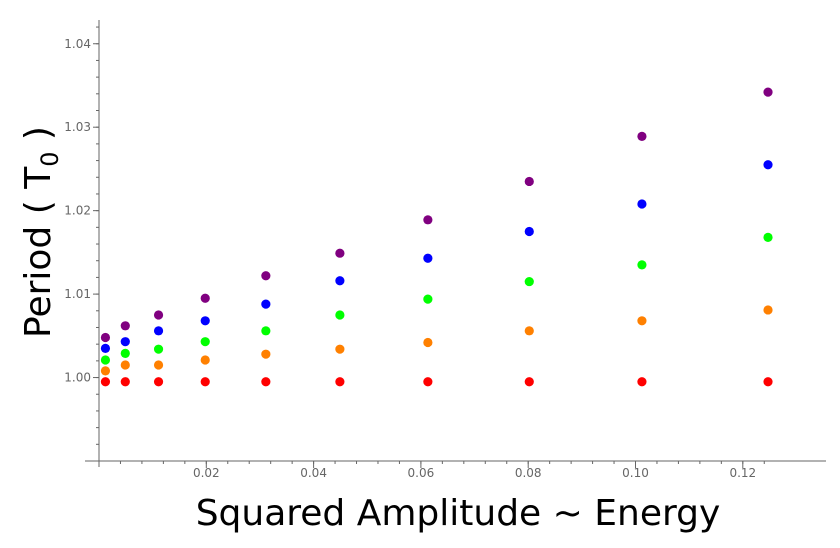  Describe the element at coordinates (77, 127) in the screenshot. I see `y-tick-label: 1.03` at that location.